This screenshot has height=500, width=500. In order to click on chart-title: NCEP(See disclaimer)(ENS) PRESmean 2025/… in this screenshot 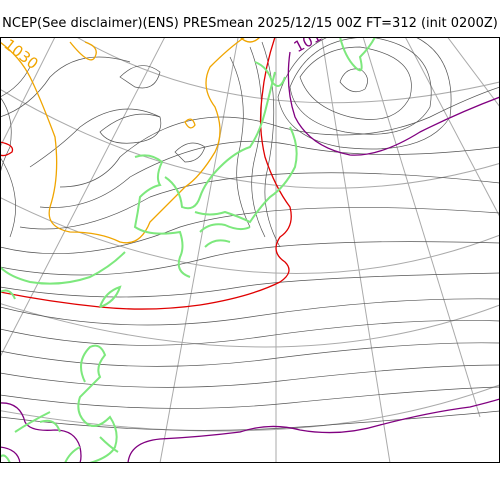, I will do `click(250, 23)`.